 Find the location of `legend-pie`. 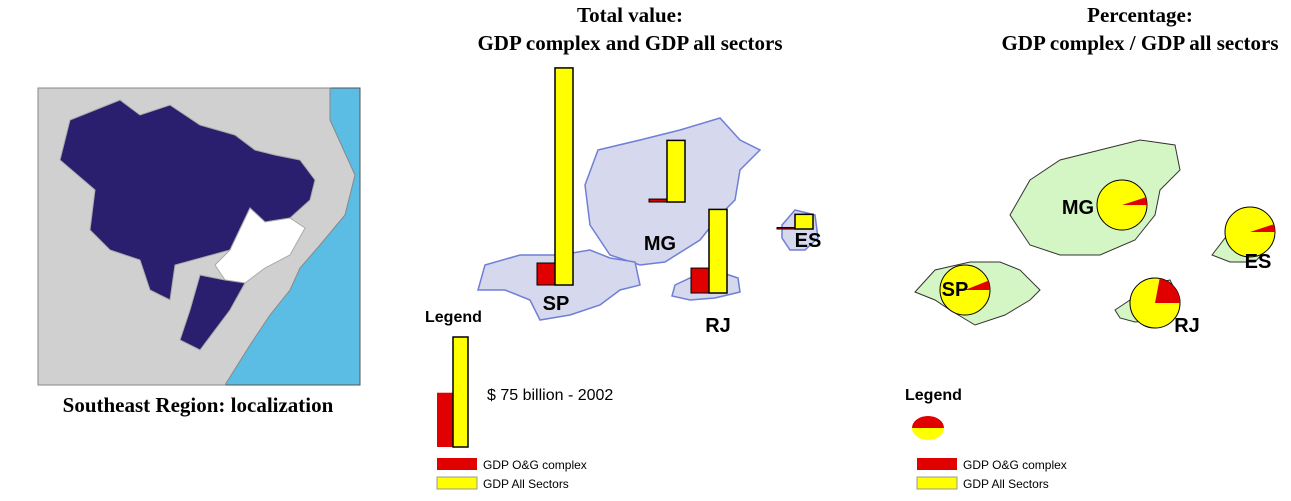

legend-pie is located at coordinates (928, 428).